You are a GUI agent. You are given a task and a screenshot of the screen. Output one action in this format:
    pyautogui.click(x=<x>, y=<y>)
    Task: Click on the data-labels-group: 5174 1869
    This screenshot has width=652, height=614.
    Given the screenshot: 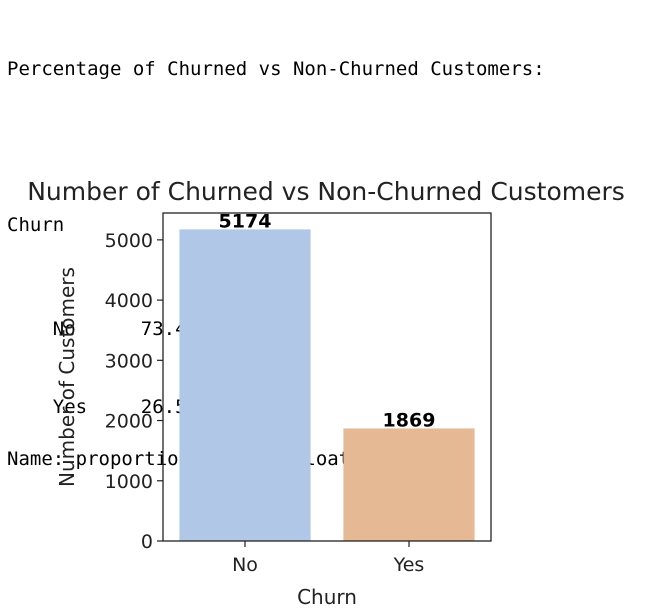 What is the action you would take?
    pyautogui.click(x=327, y=320)
    